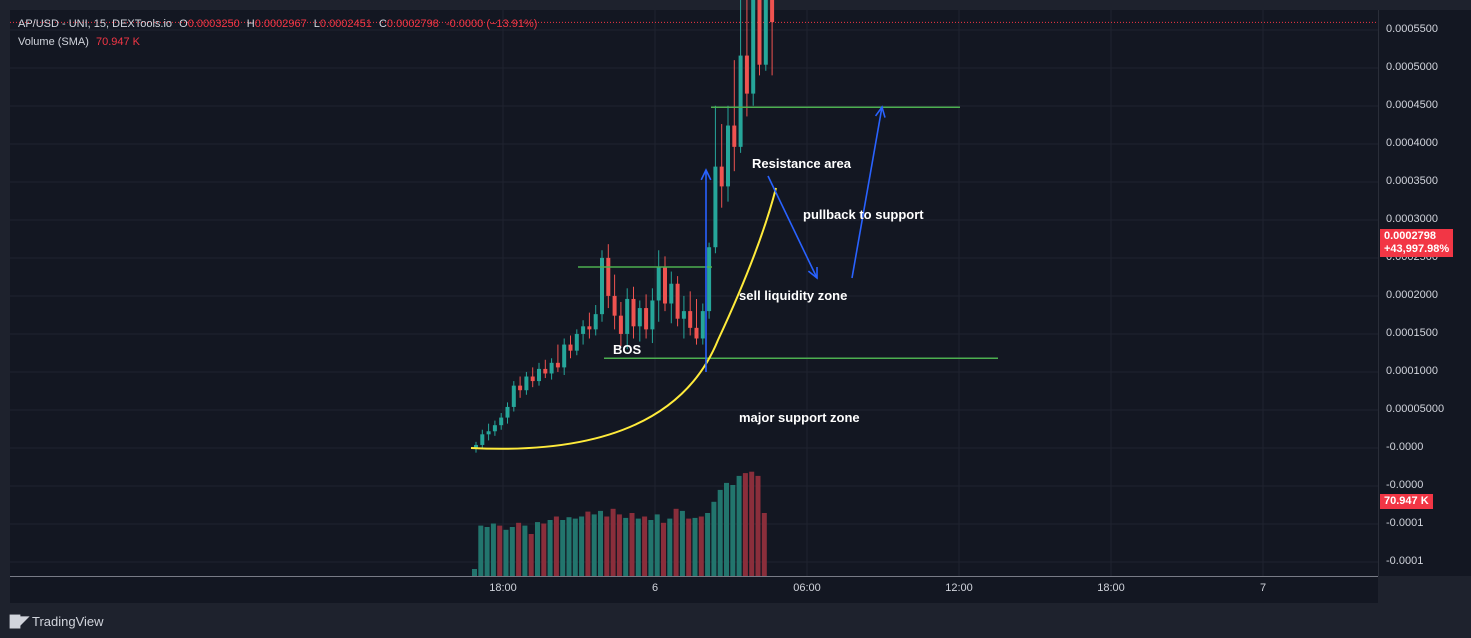 The image size is (1471, 638). What do you see at coordinates (19, 620) in the screenshot?
I see `tradingview-logo-icon: ▇◤` at bounding box center [19, 620].